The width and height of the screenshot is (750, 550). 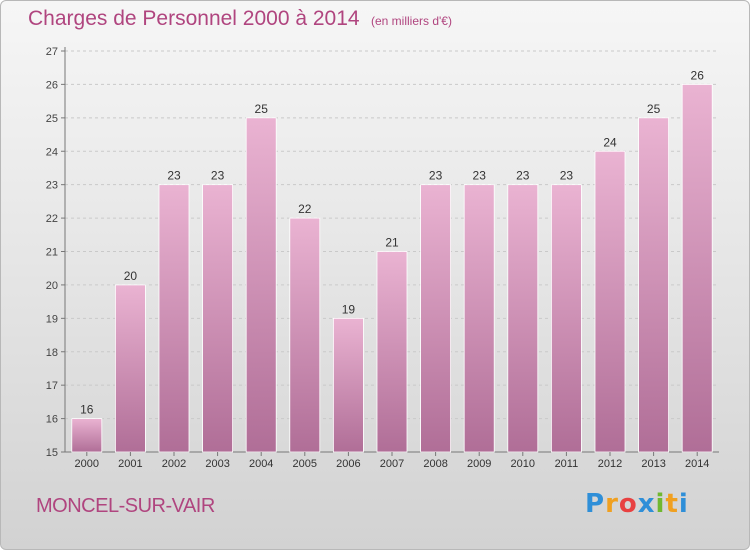 I want to click on y-tick-label: 26, so click(x=52, y=85).